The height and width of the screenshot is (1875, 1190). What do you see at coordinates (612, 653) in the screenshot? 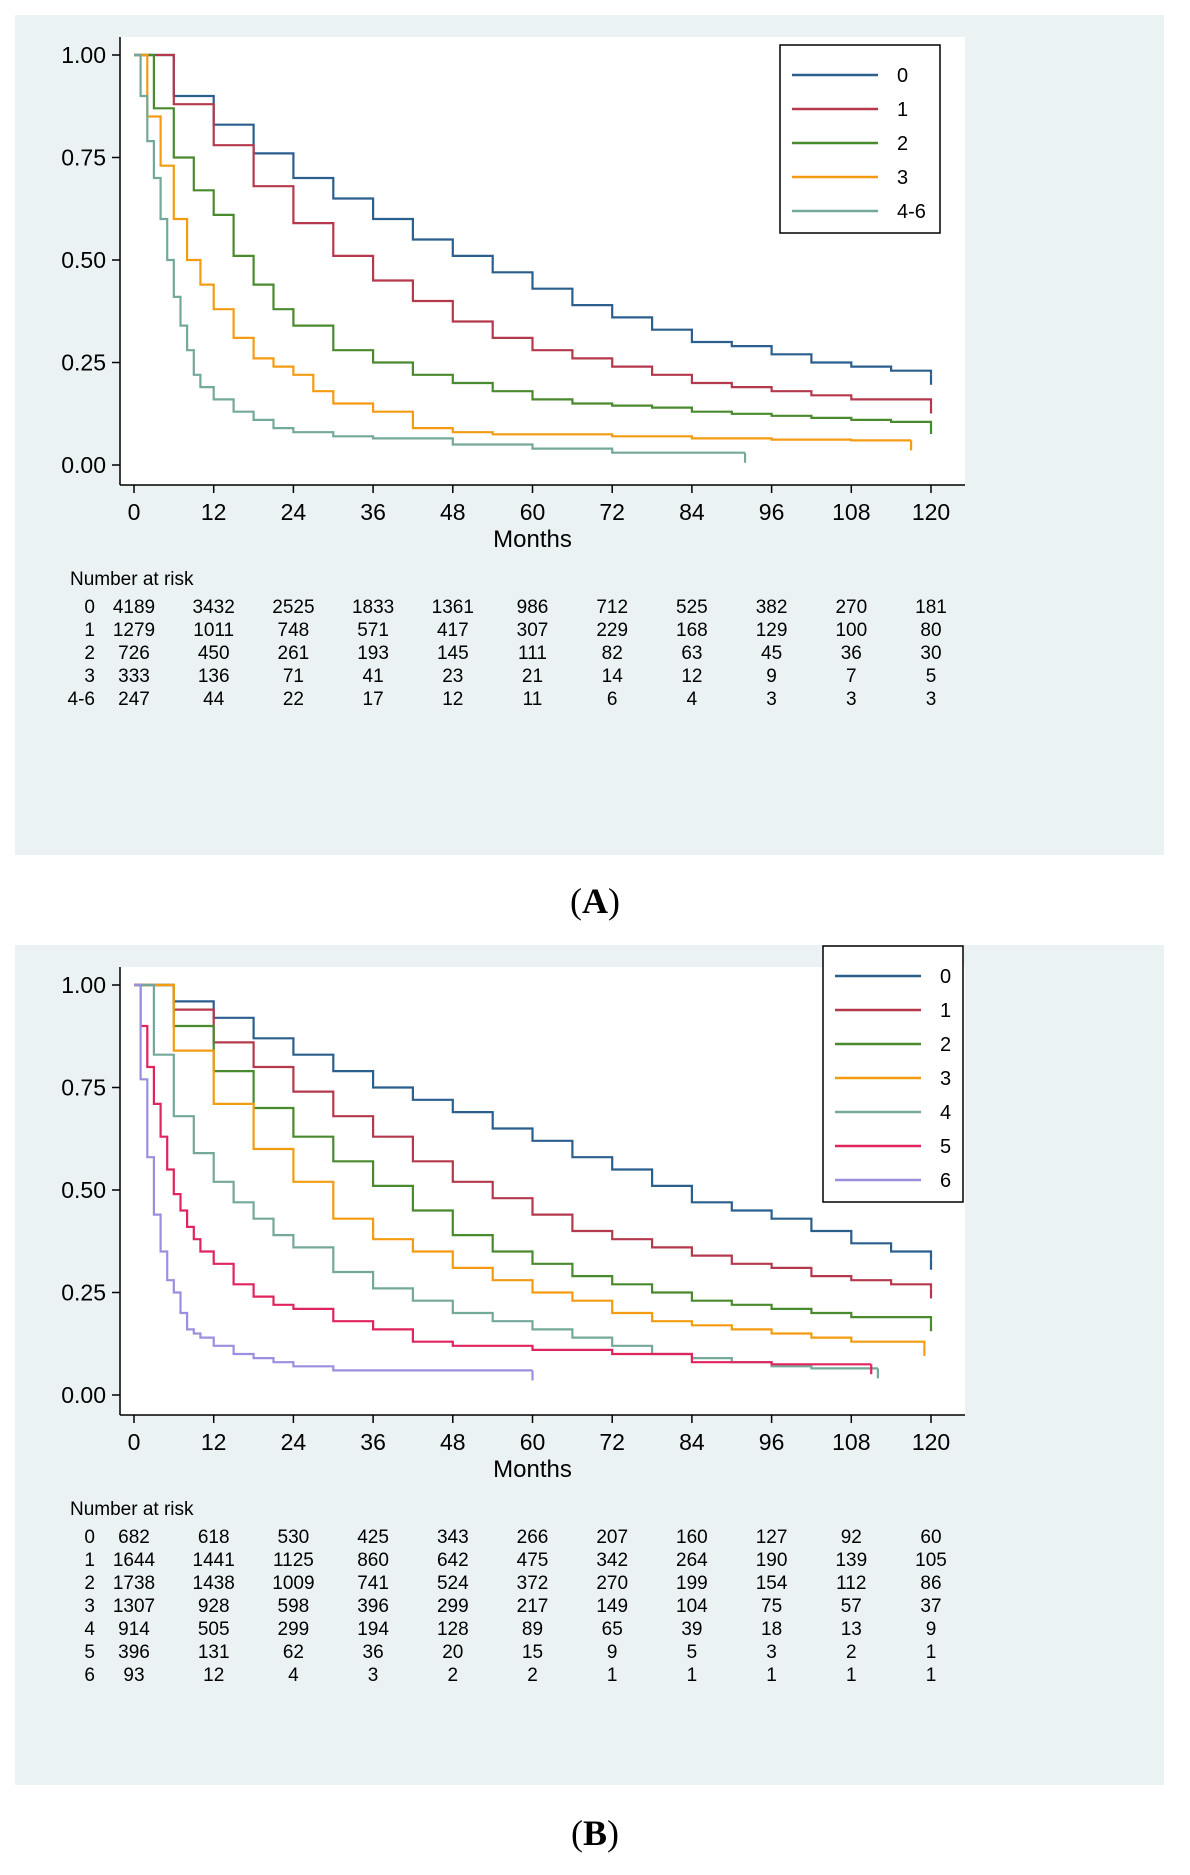
I see `risk-cell: 82` at bounding box center [612, 653].